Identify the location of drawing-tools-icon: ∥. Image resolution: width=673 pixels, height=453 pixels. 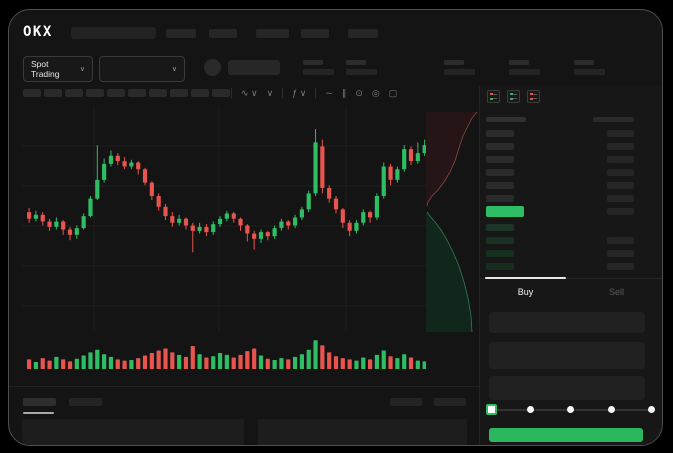
(344, 92).